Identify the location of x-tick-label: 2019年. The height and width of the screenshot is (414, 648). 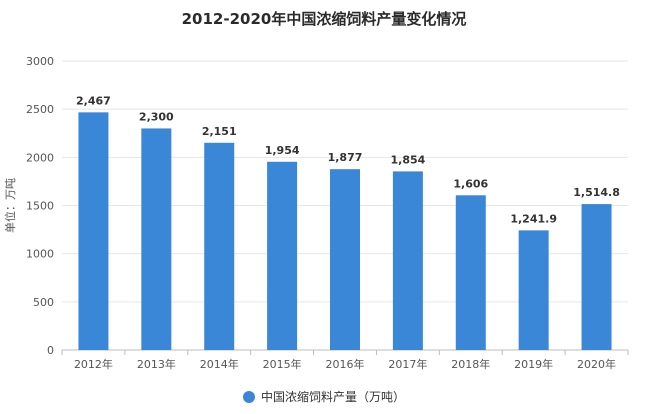
(533, 364).